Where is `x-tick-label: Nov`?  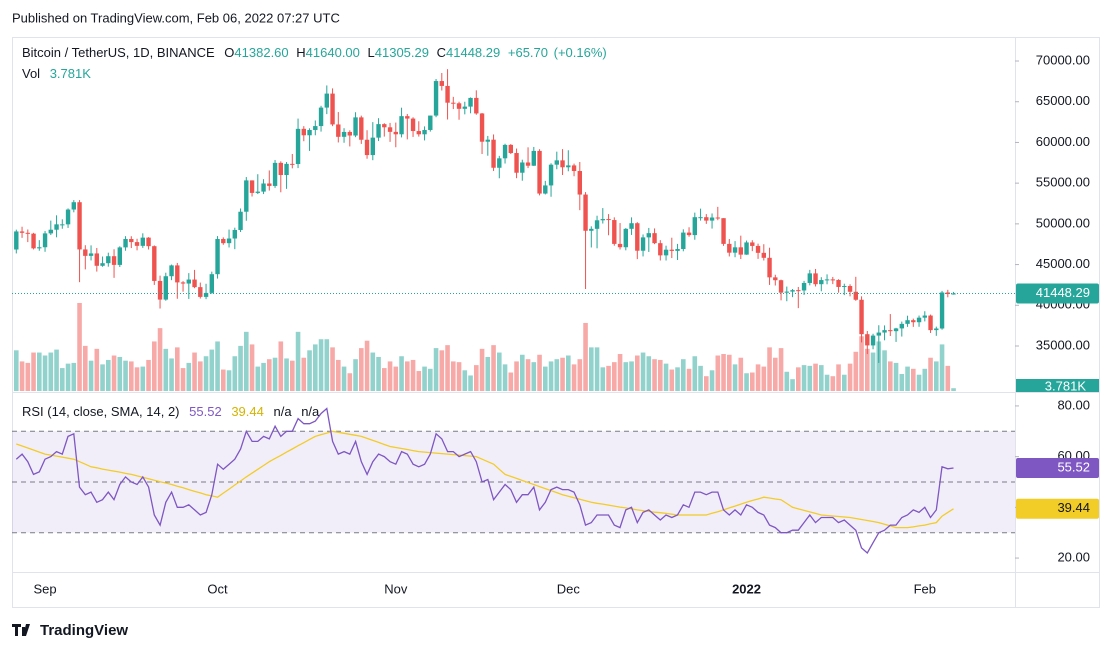 x-tick-label: Nov is located at coordinates (396, 588).